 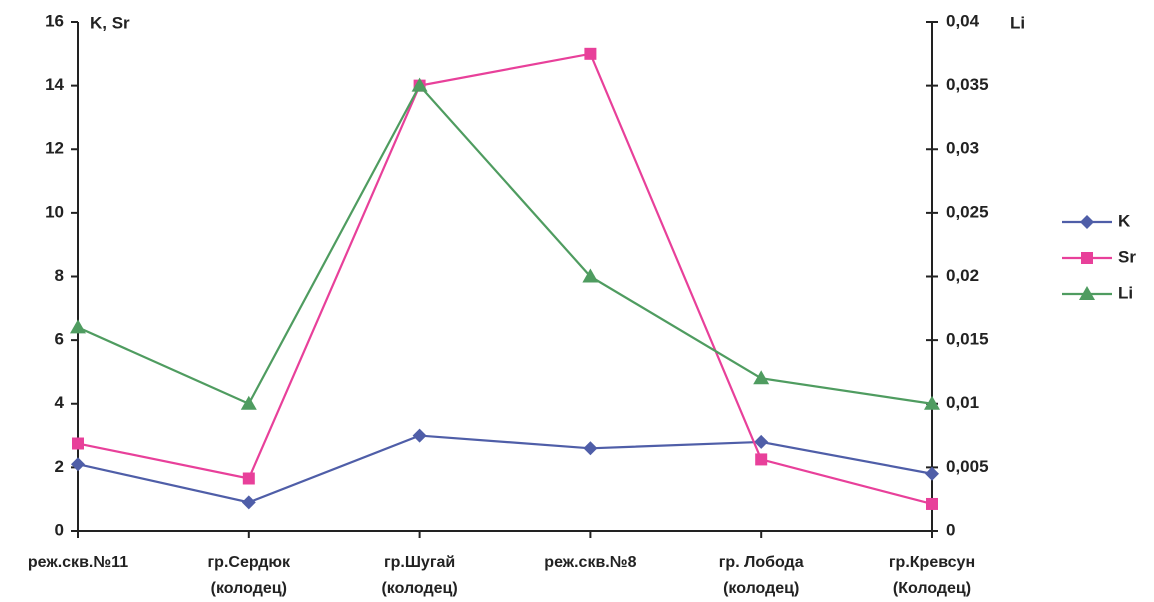 I want to click on x-tick-label: гр.Шугай (колодец), so click(x=419, y=575).